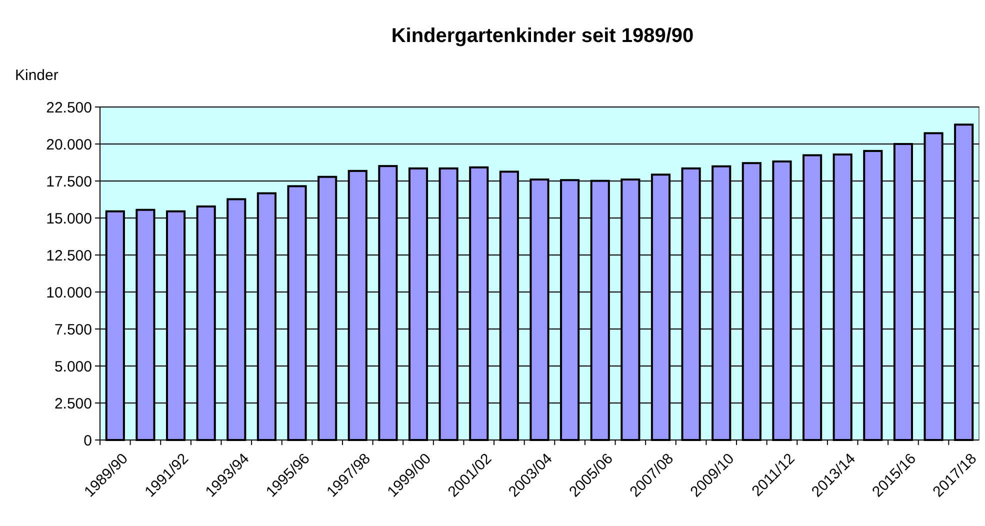  I want to click on y-tick-label: 12.500, so click(69, 255).